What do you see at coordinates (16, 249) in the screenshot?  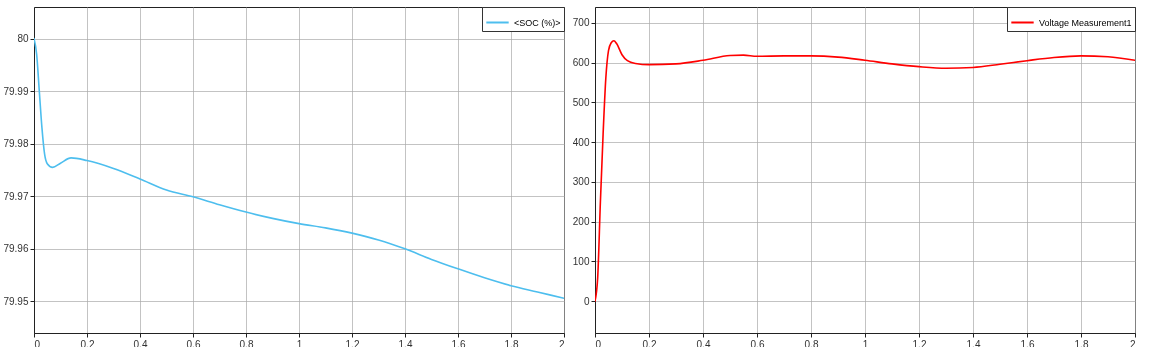 I see `y-tick-label: 79.96` at bounding box center [16, 249].